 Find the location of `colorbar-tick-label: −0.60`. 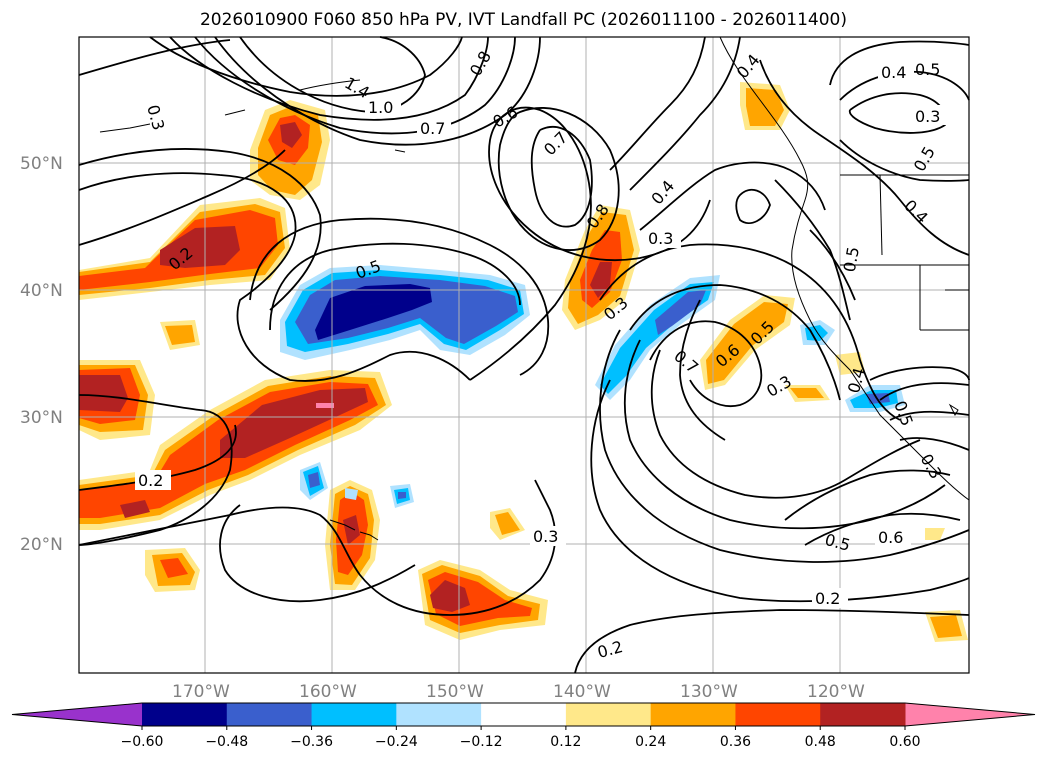

colorbar-tick-label: −0.60 is located at coordinates (142, 742).